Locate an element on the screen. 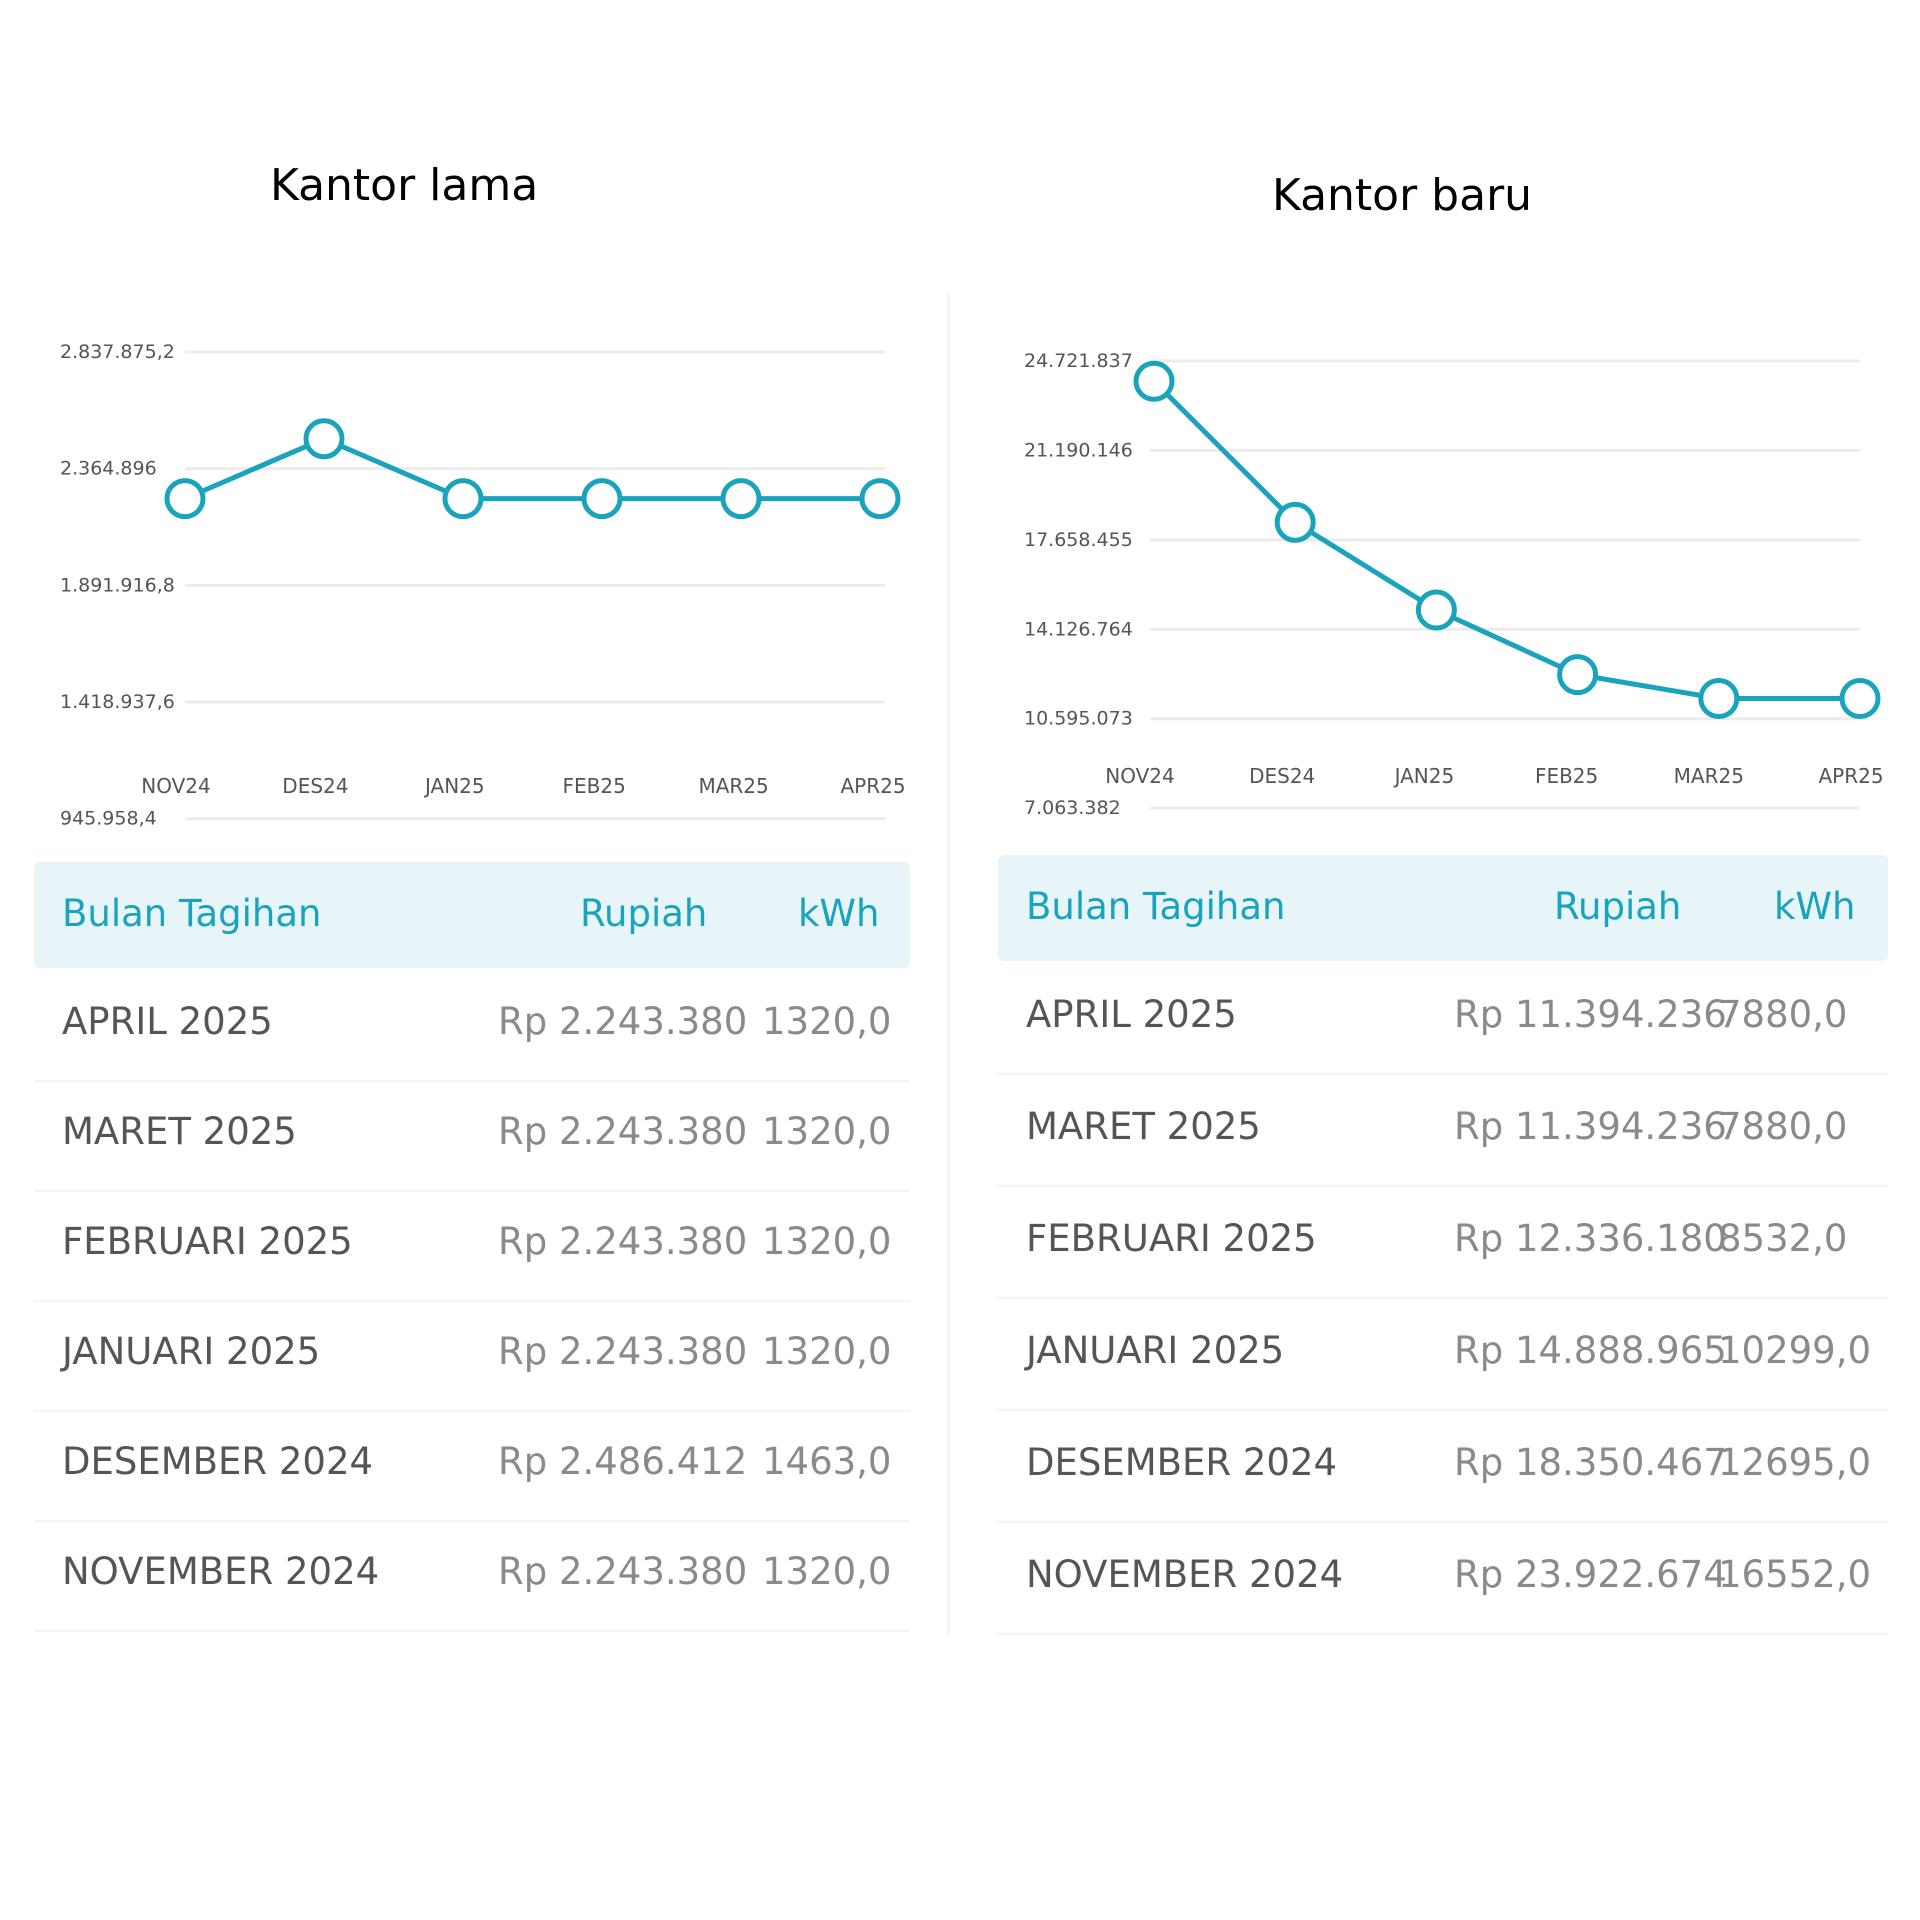  table-row: FEBRUARI 2025 Rp 2.243.380 1320,0 is located at coordinates (472, 1246).